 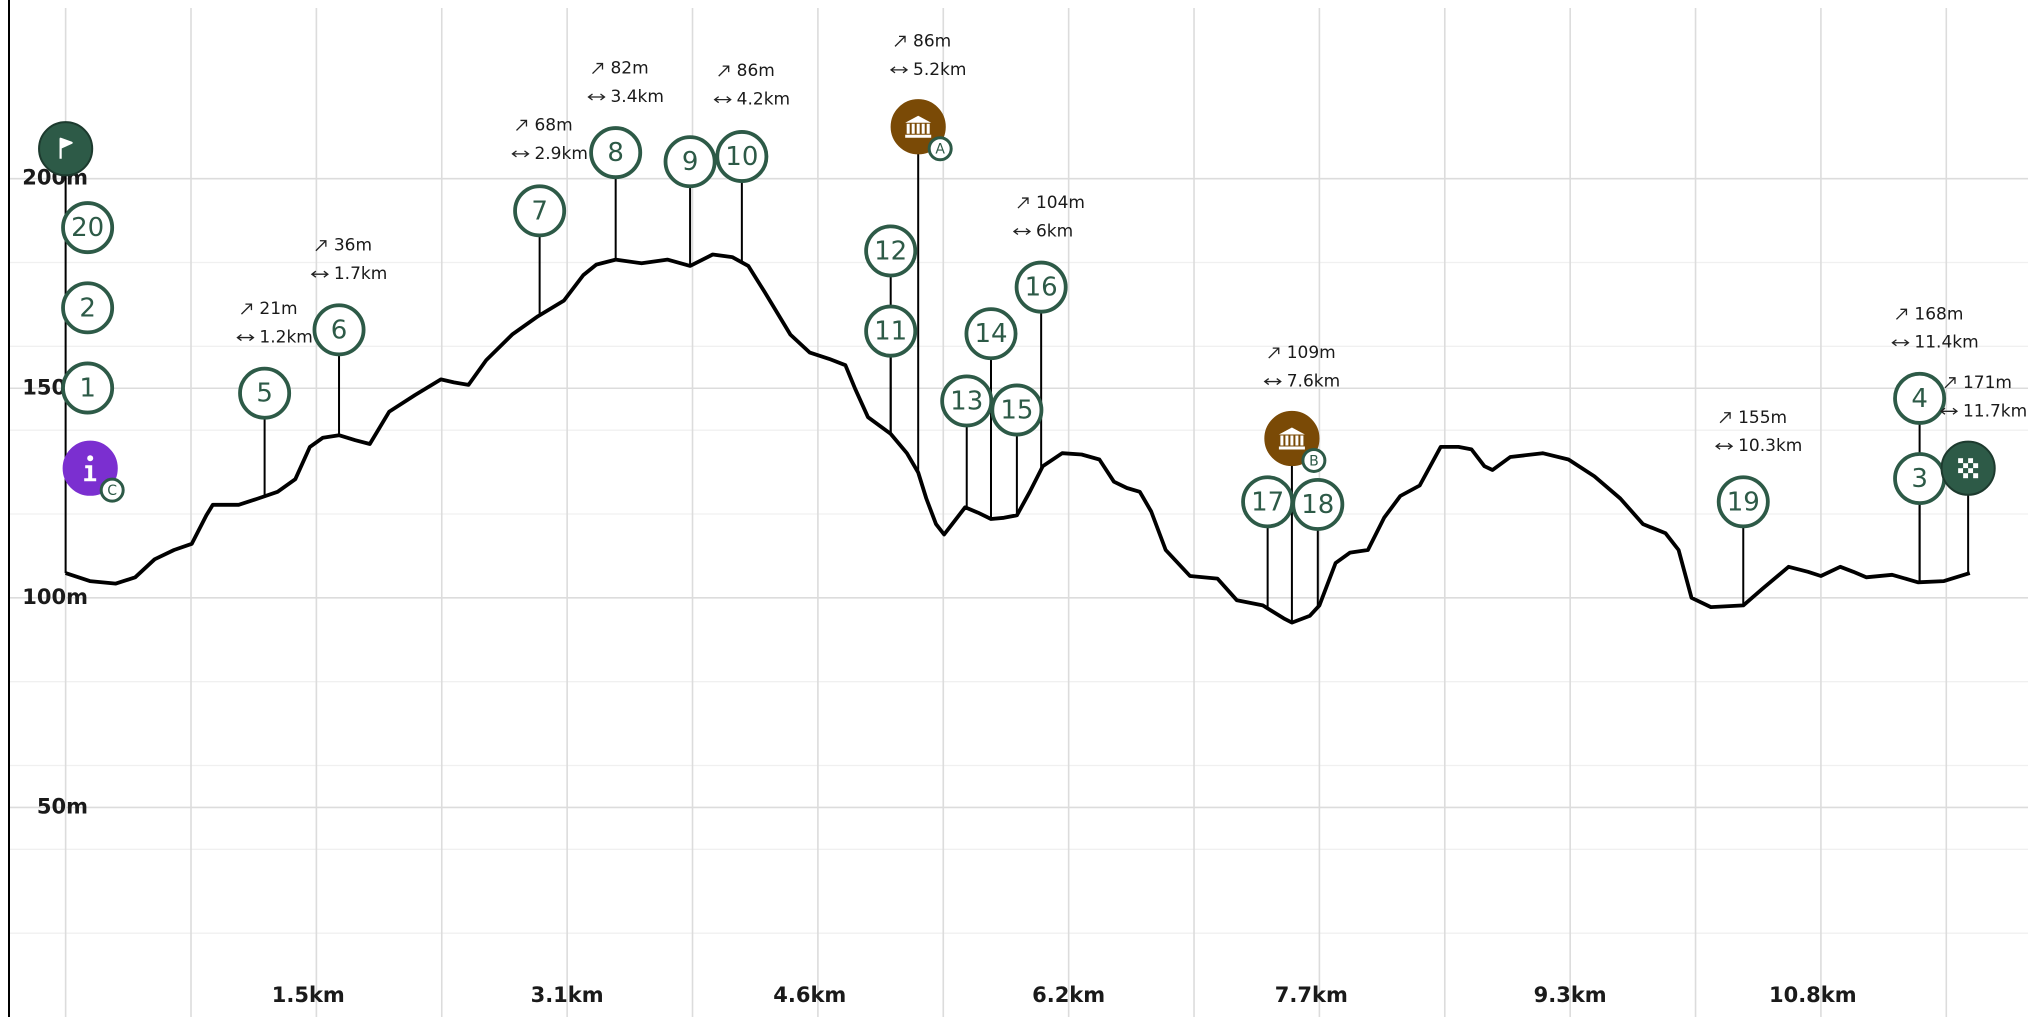 I want to click on x-tick-label: 7.7km, so click(x=1311, y=995).